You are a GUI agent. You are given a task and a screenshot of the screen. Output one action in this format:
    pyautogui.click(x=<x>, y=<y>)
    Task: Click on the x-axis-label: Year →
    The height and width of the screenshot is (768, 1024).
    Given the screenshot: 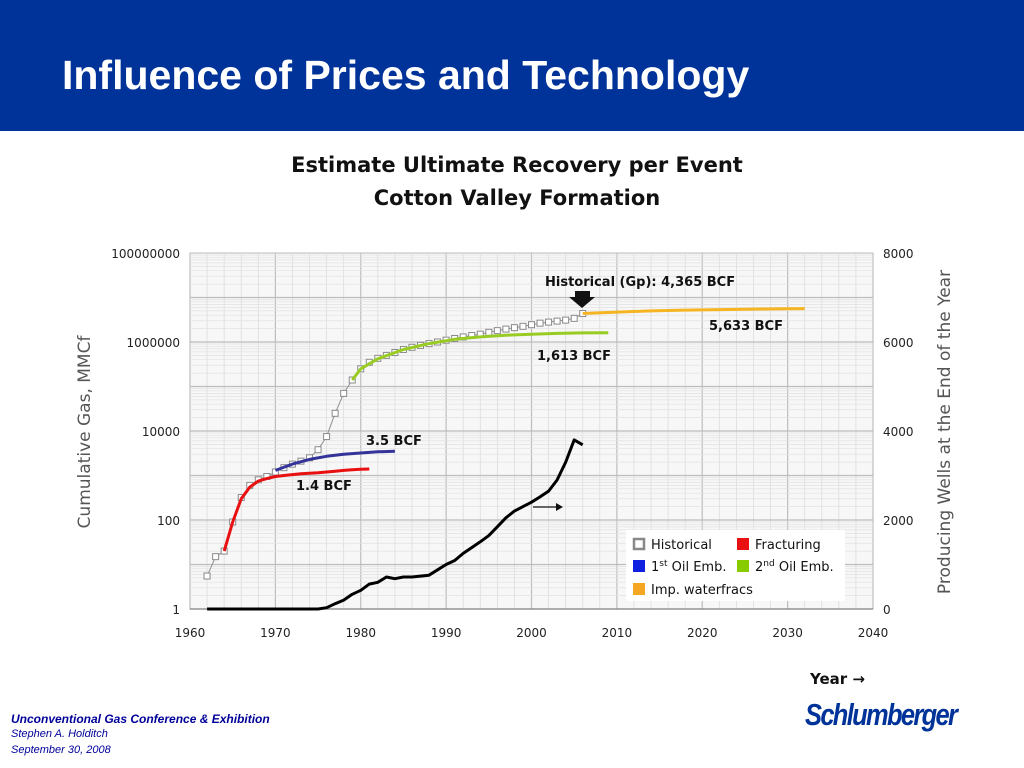 What is the action you would take?
    pyautogui.click(x=837, y=679)
    